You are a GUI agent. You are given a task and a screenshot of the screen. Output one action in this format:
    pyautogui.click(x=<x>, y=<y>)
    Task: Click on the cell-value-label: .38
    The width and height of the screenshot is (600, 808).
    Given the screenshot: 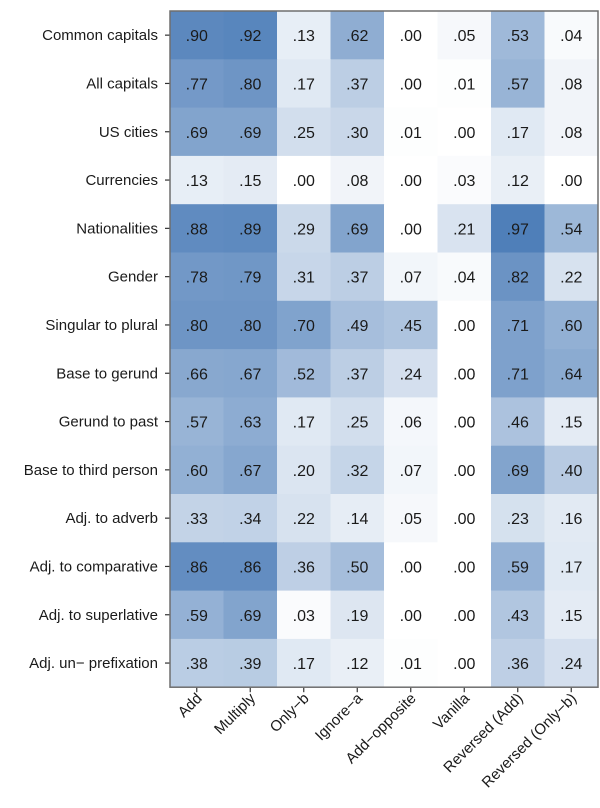 What is the action you would take?
    pyautogui.click(x=197, y=664)
    